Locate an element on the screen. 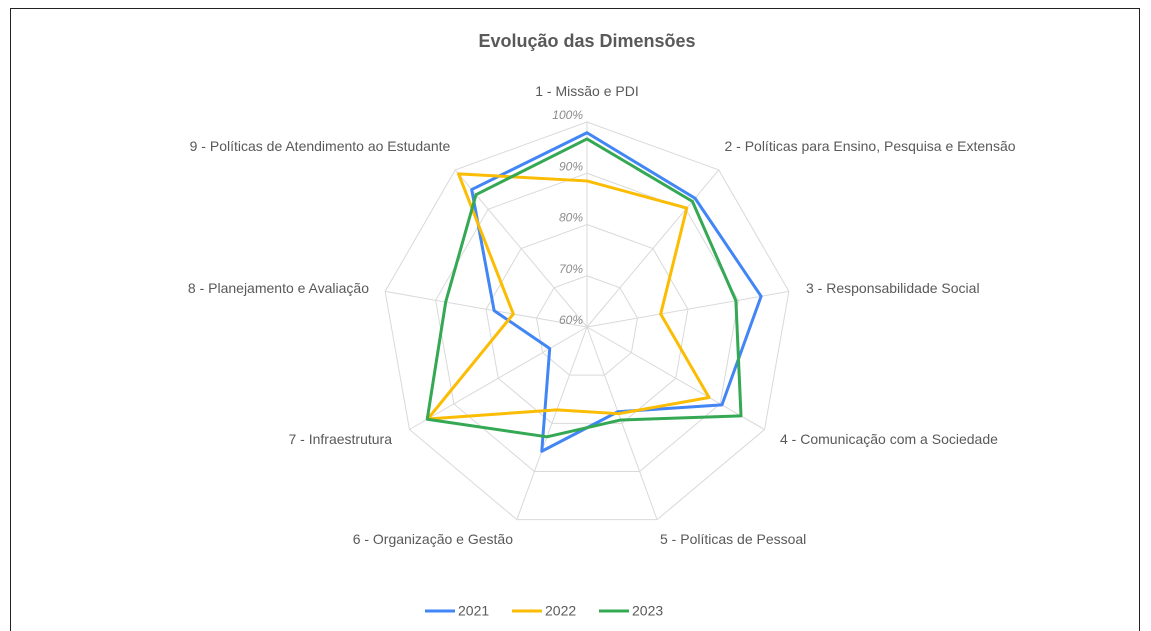  category-label: 6 - Organização e Gestão is located at coordinates (432, 539).